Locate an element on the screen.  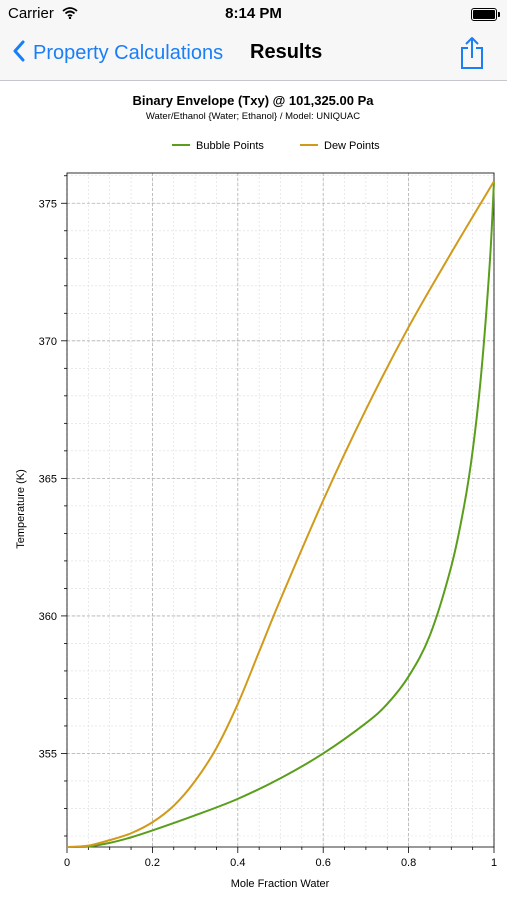
y-tick-label: 360 is located at coordinates (48, 617).